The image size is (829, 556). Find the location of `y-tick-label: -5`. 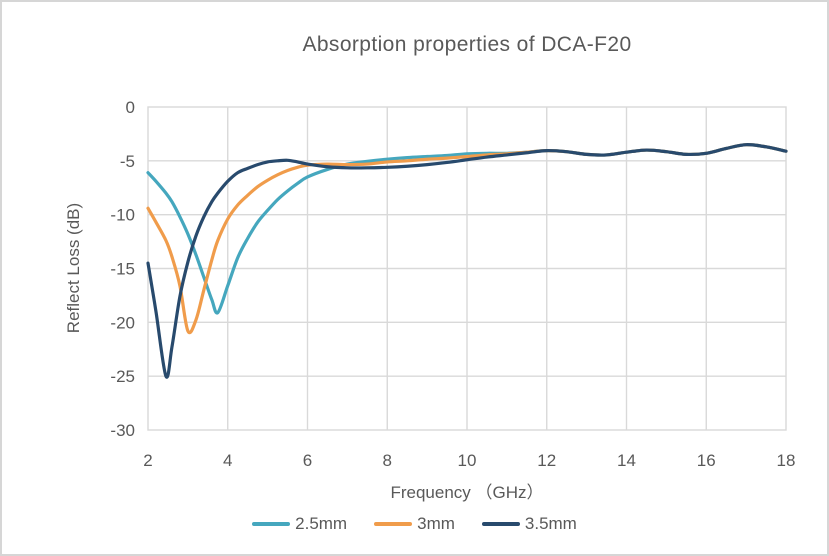

y-tick-label: -5 is located at coordinates (127, 161).